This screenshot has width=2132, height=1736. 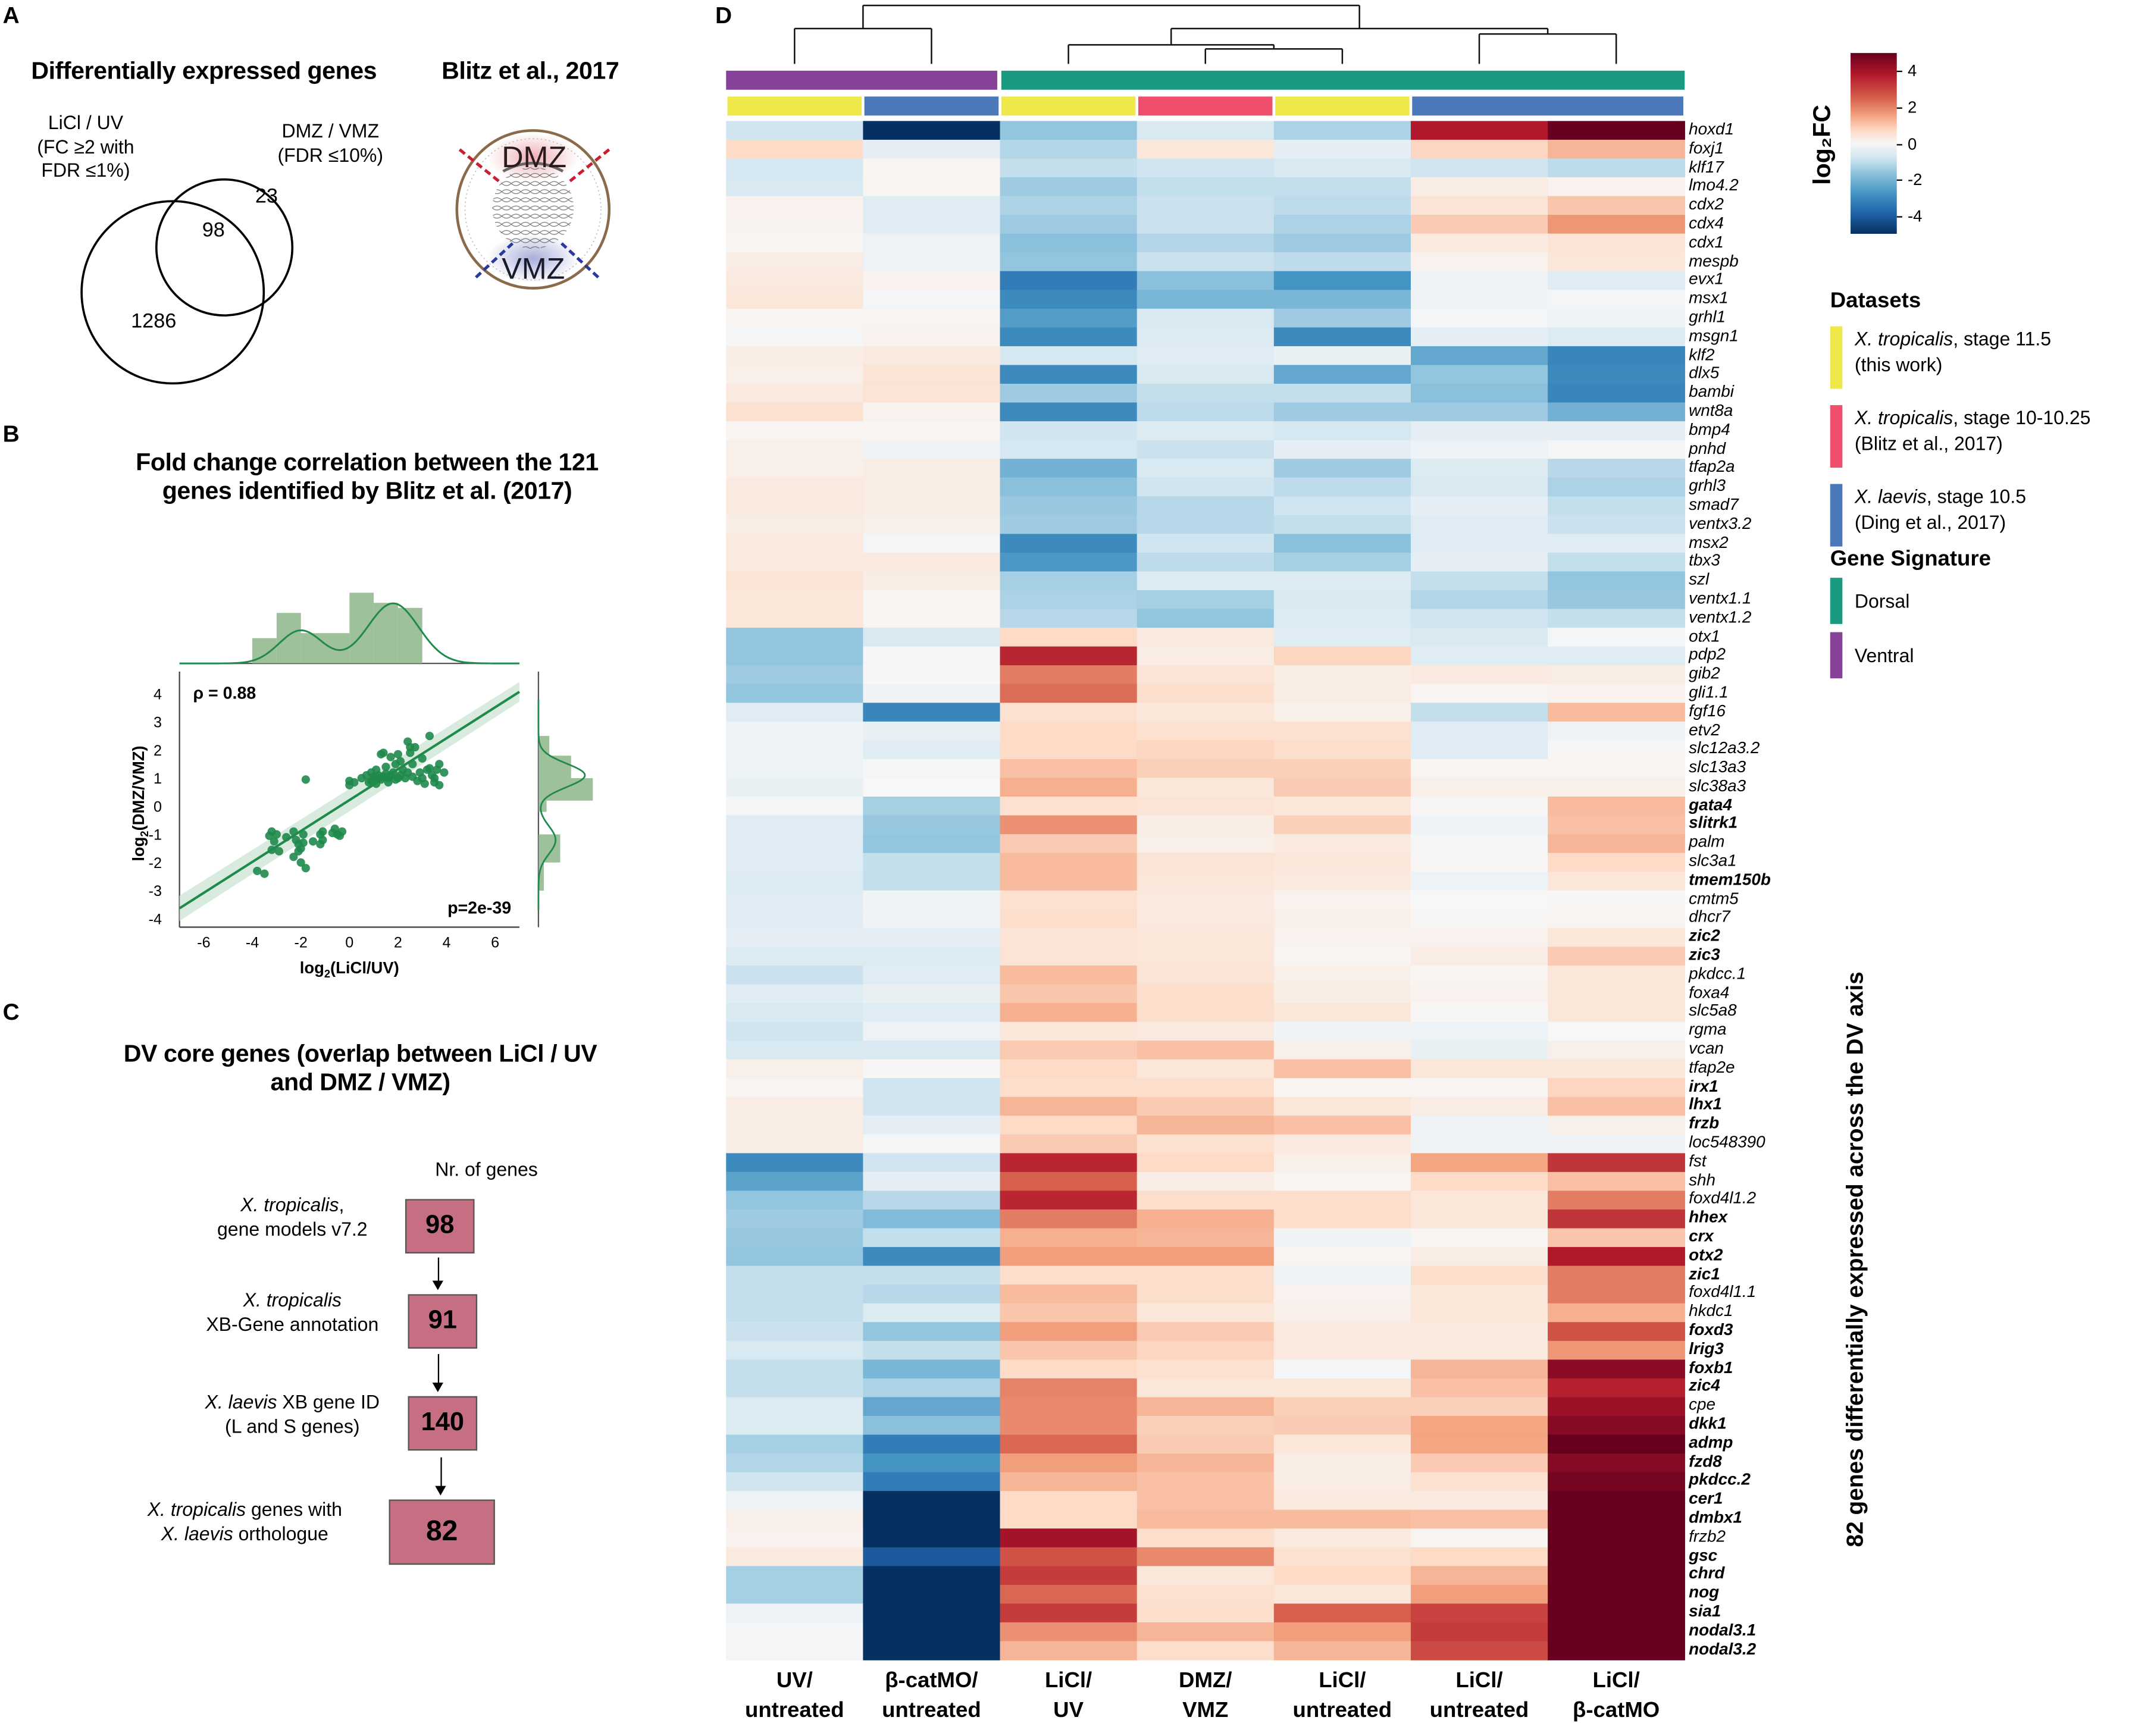 I want to click on flow-step-4-count: 82, so click(x=442, y=1532).